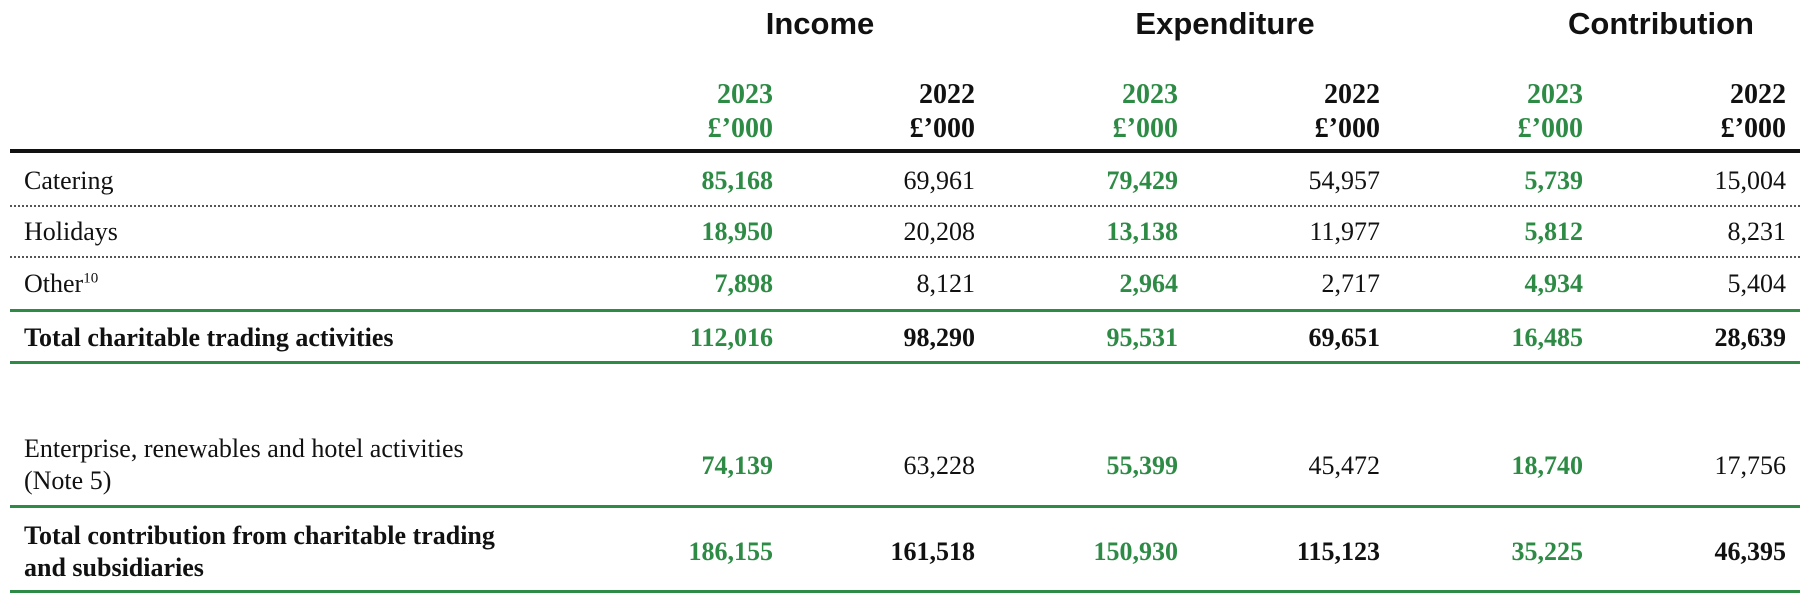 This screenshot has width=1810, height=604. What do you see at coordinates (1750, 180) in the screenshot?
I see `cell: 15,004` at bounding box center [1750, 180].